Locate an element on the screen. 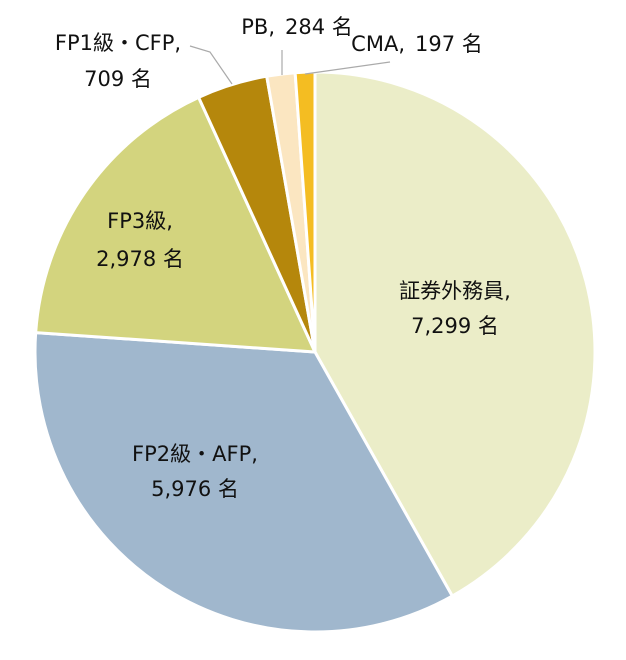  value-label: 7,299 名 is located at coordinates (455, 326).